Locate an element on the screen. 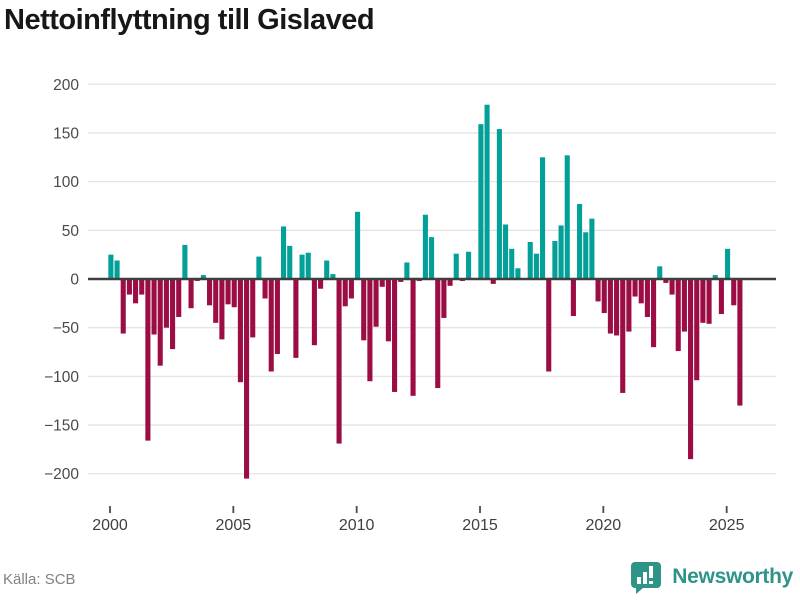 The image size is (800, 600). y-tick-label: −200 is located at coordinates (61, 474).